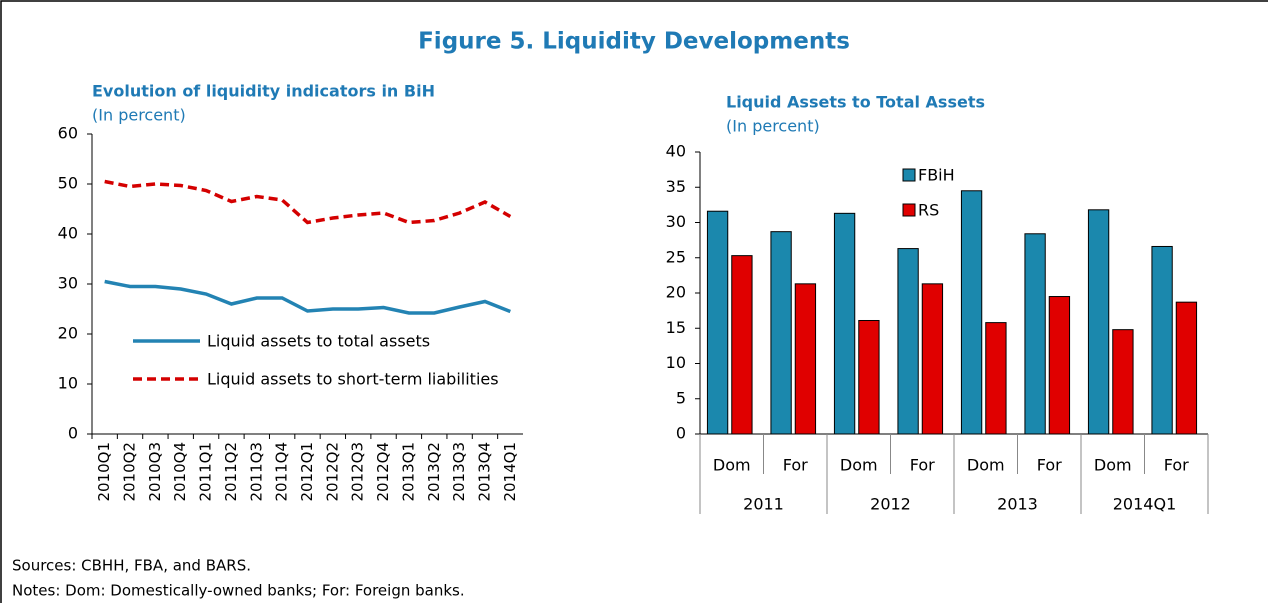  What do you see at coordinates (936, 175) in the screenshot?
I see `legend-label: FBiH` at bounding box center [936, 175].